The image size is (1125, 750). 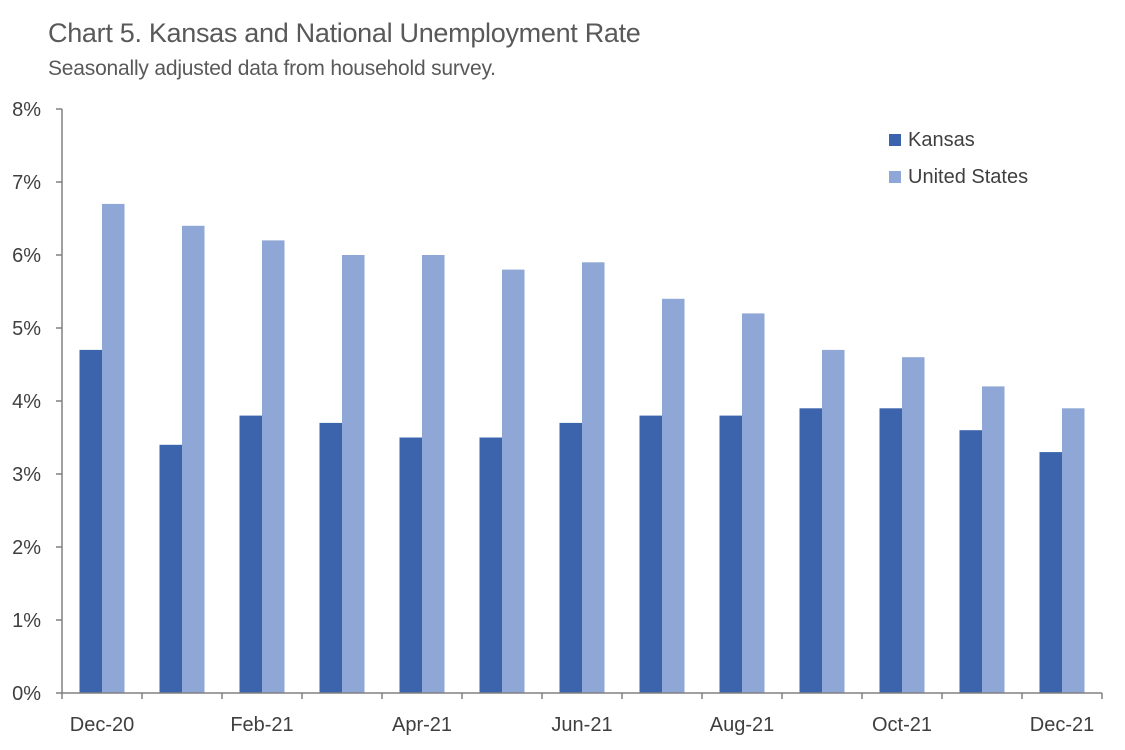 I want to click on legend-label-kansas: Kansas, so click(x=941, y=140).